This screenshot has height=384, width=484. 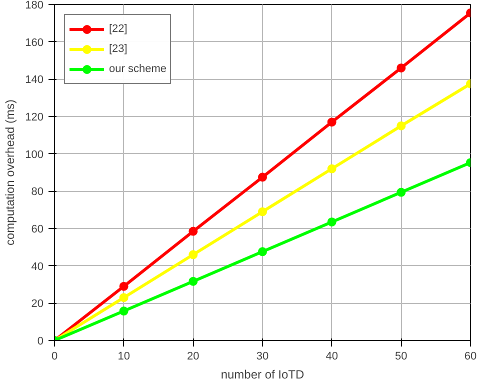 What do you see at coordinates (37, 192) in the screenshot?
I see `y-tick-label: 80` at bounding box center [37, 192].